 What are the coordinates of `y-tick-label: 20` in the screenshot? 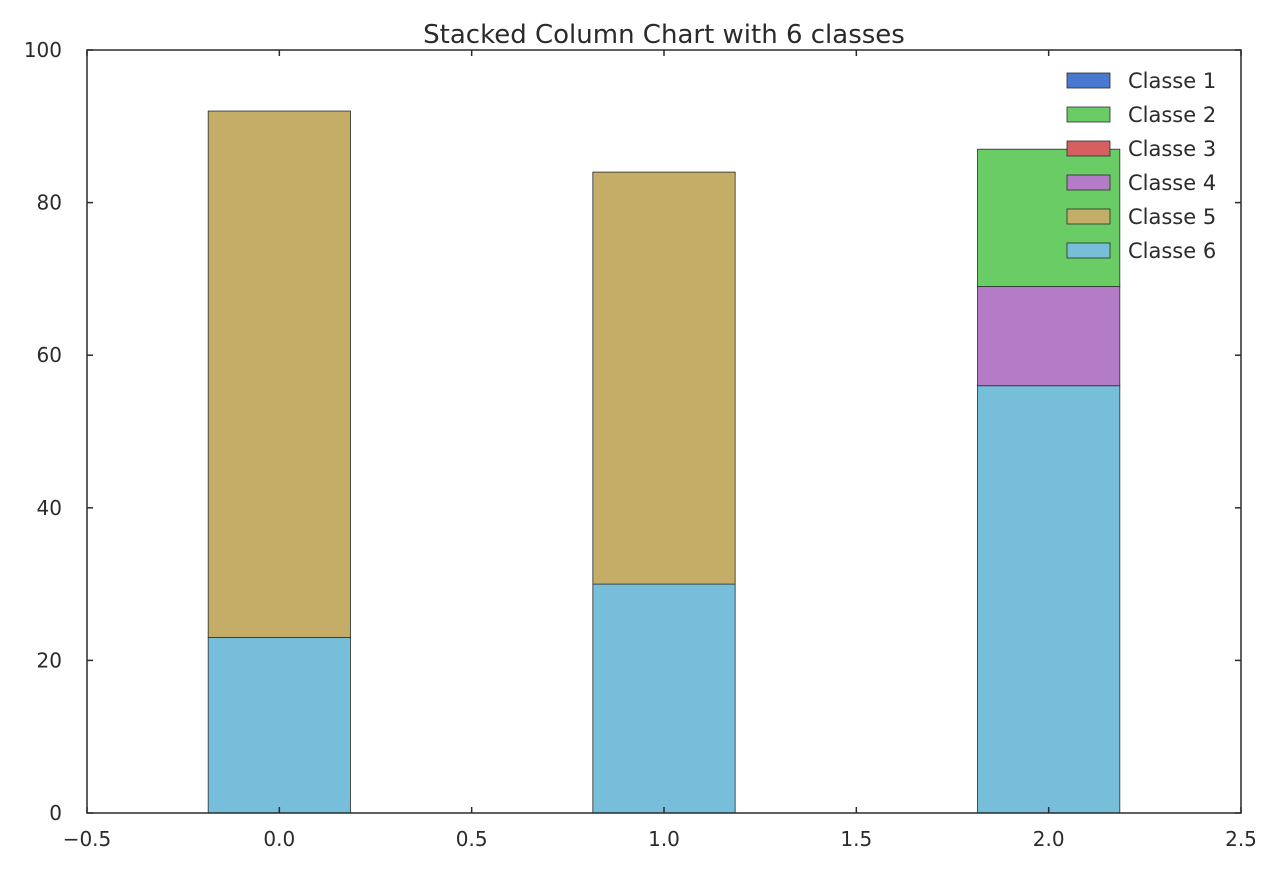 It's located at (49, 660).